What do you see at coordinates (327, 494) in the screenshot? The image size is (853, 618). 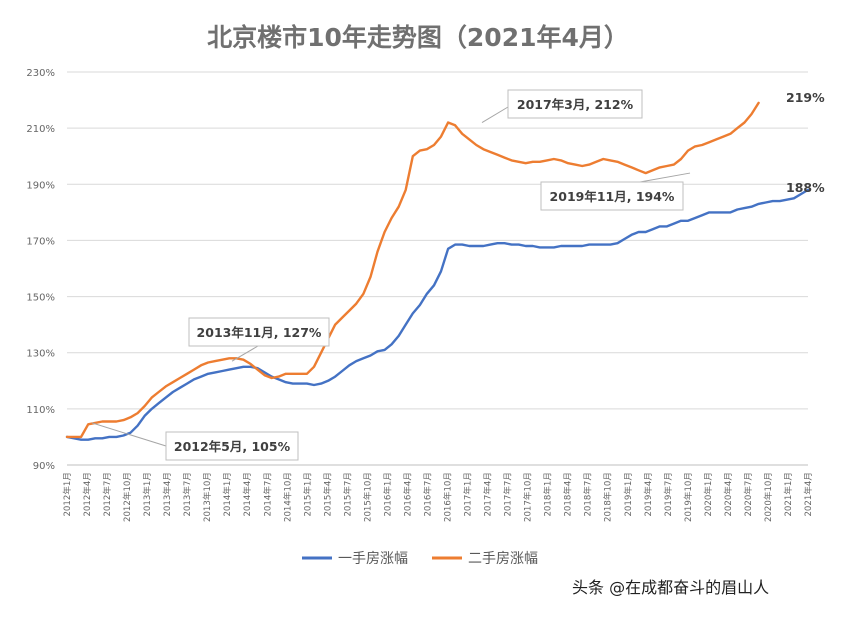 I see `x-tick-label: 2015年4月` at bounding box center [327, 494].